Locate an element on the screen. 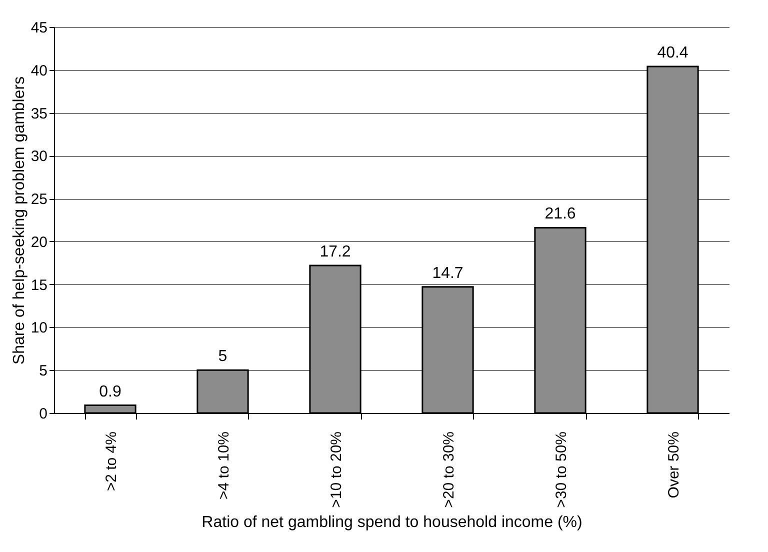 The width and height of the screenshot is (768, 552). x-tick-label: >4 to 10% is located at coordinates (223, 466).